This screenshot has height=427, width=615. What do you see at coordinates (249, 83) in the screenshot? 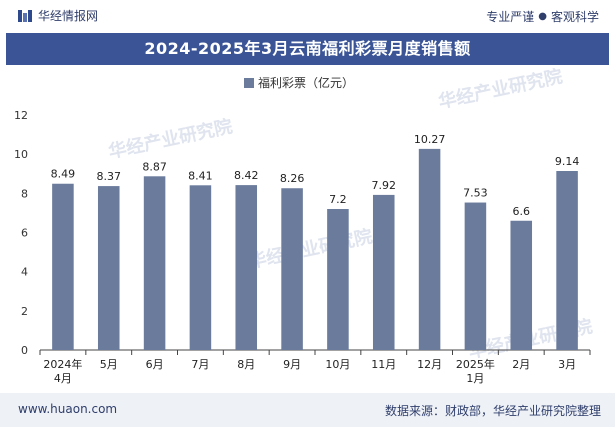
I see `legend-swatch` at bounding box center [249, 83].